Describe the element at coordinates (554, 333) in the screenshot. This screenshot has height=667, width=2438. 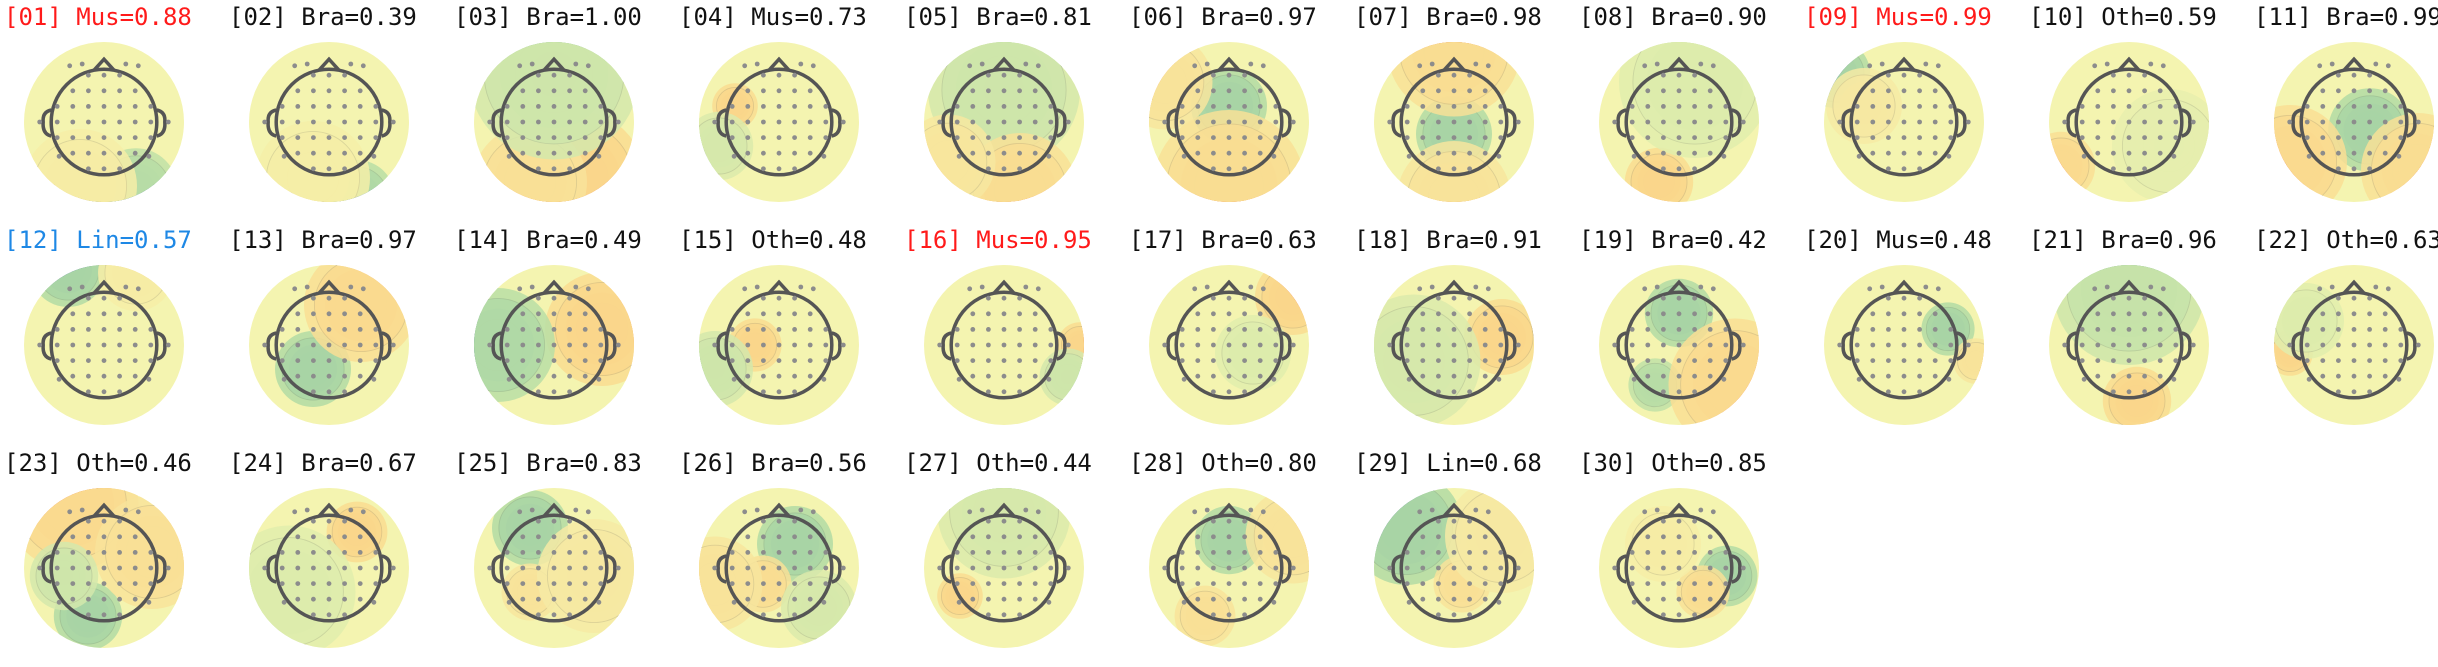
I see `topomap-cell: [14] Bra=0.49` at that location.